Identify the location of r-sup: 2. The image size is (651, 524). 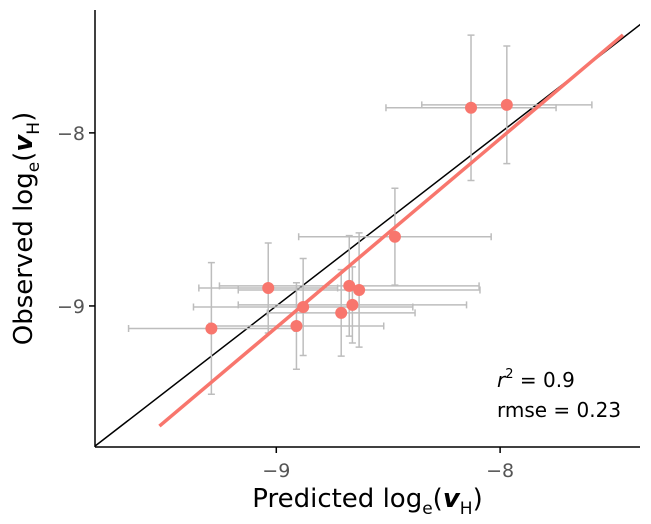
(509, 374).